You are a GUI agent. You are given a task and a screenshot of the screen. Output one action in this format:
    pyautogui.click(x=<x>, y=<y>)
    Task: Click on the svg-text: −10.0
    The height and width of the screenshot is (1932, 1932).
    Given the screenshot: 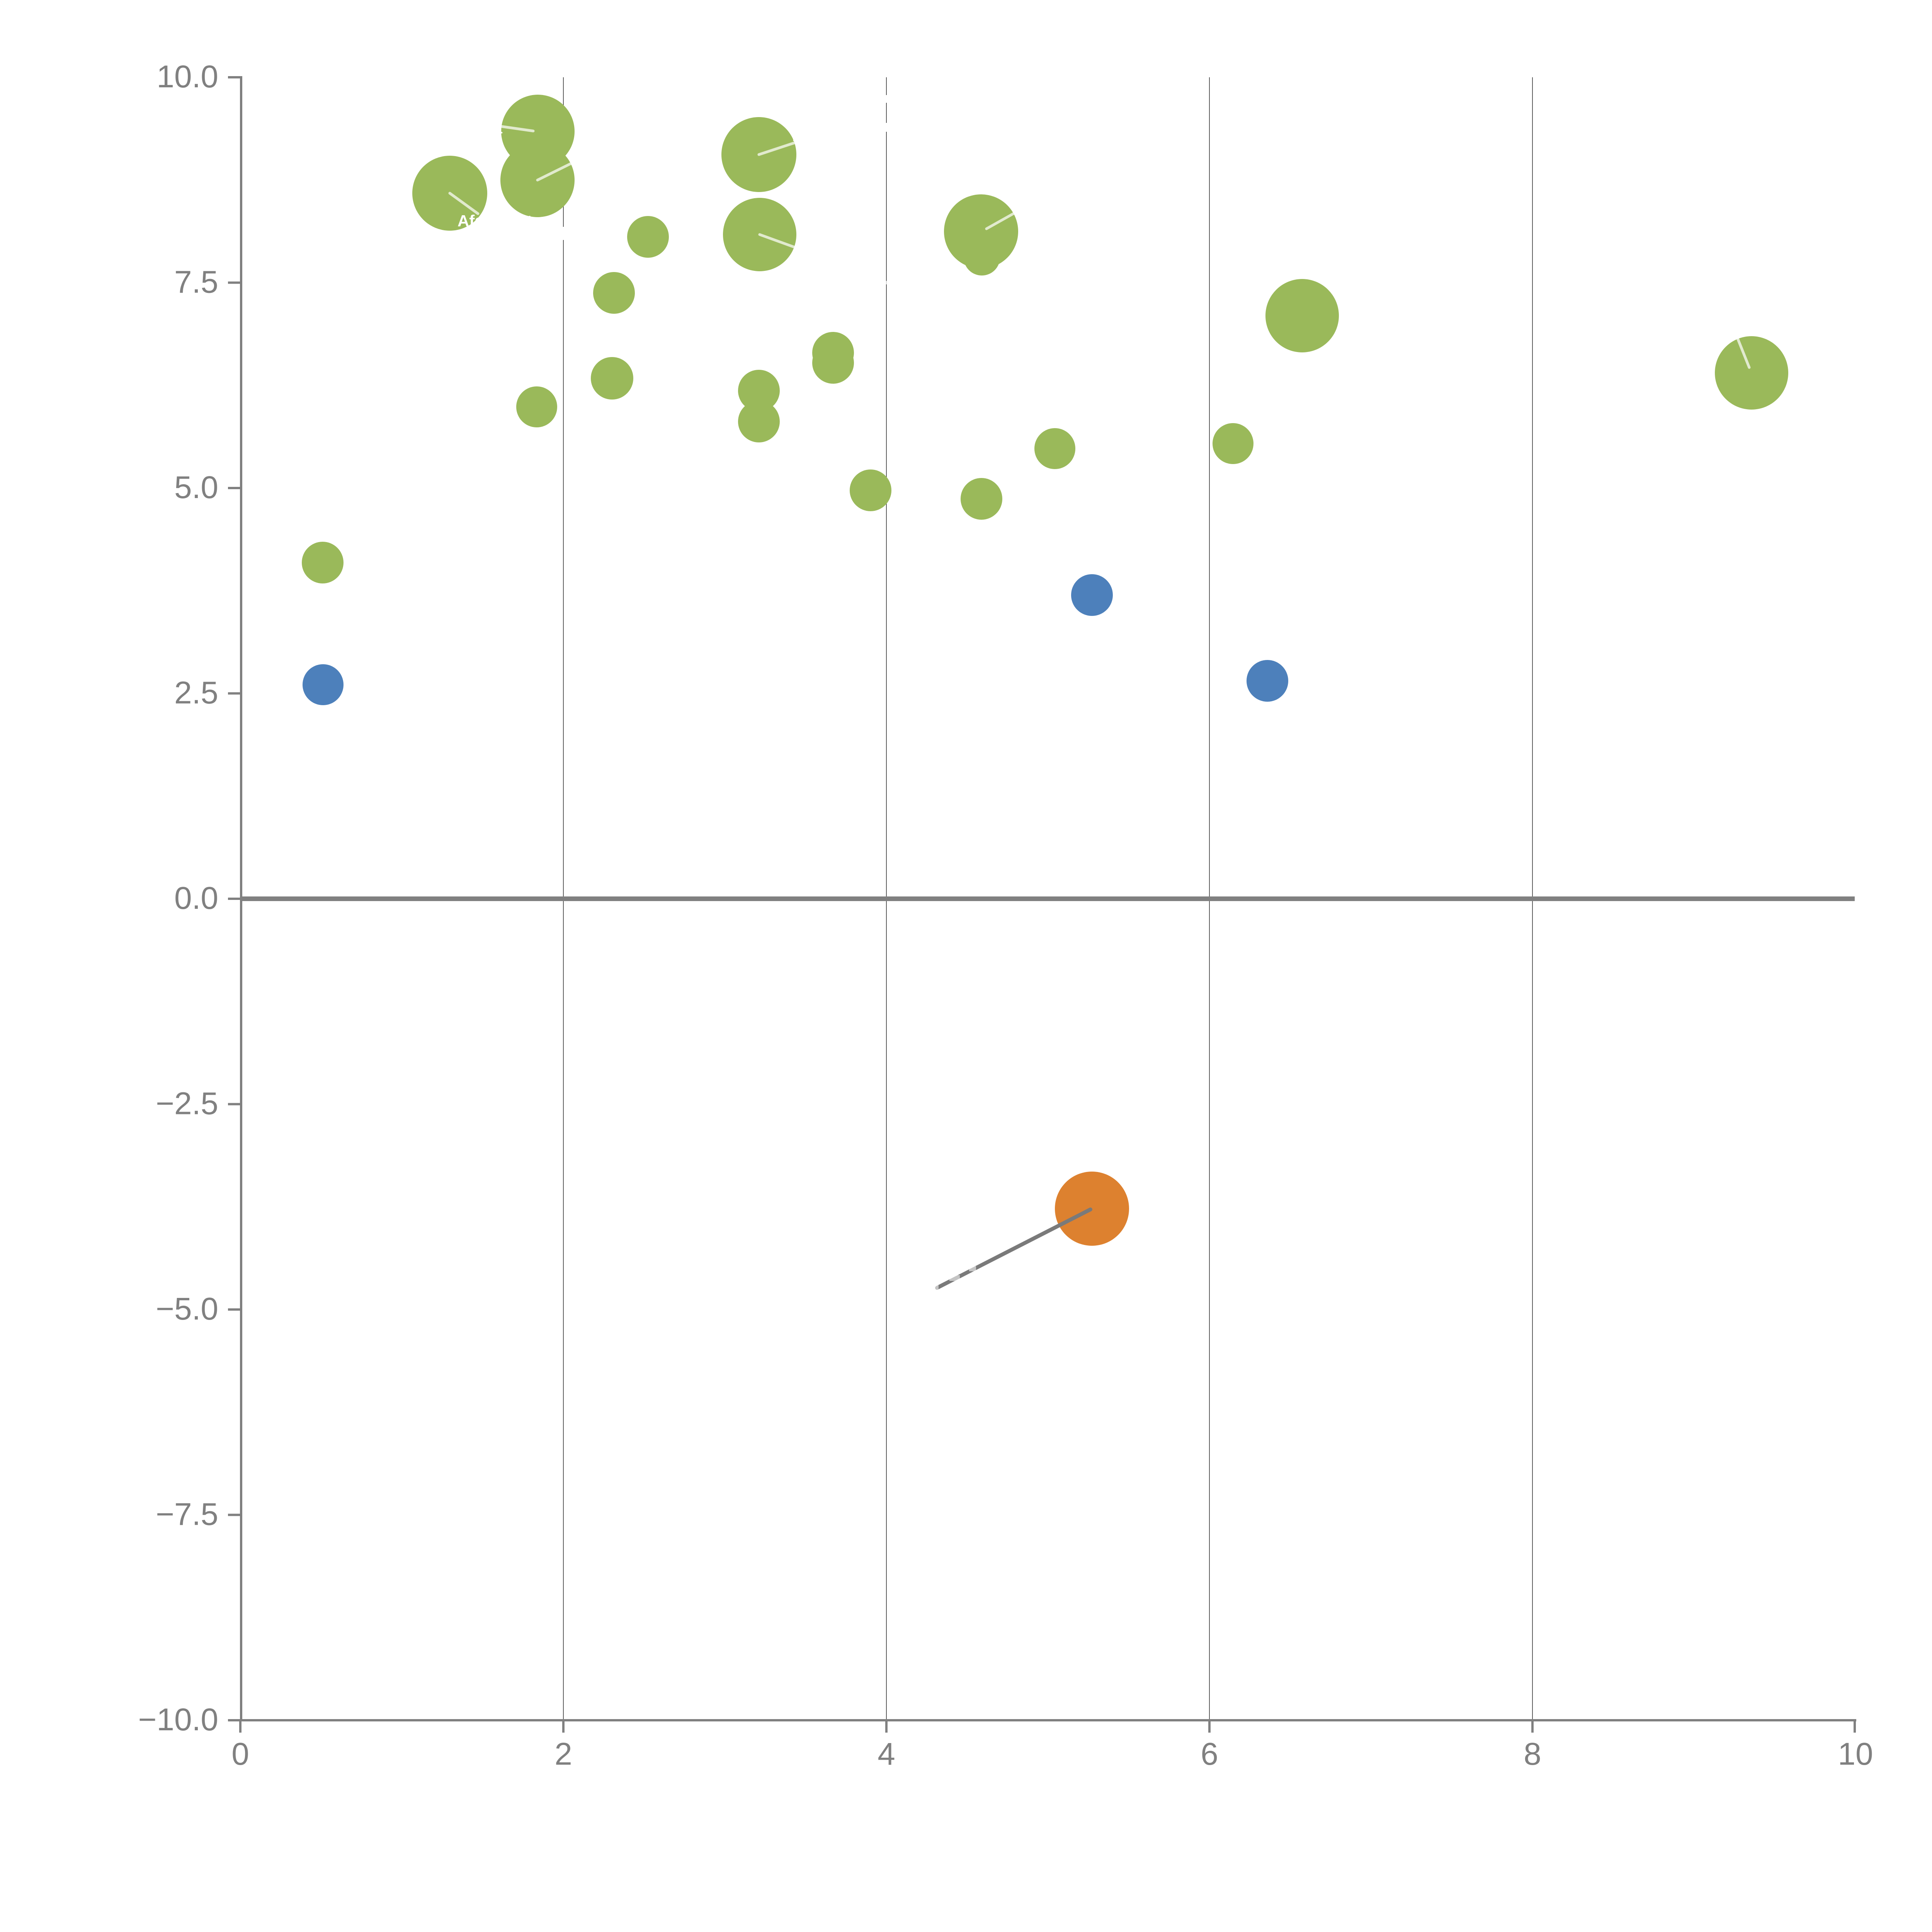 What is the action you would take?
    pyautogui.click(x=178, y=1719)
    